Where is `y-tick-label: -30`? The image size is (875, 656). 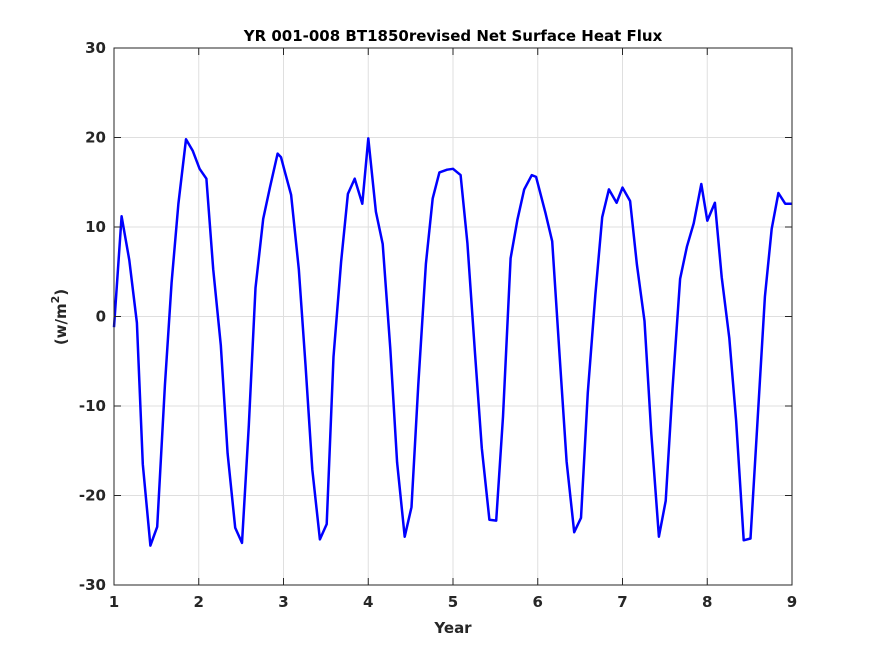
y-tick-label: -30 is located at coordinates (92, 585).